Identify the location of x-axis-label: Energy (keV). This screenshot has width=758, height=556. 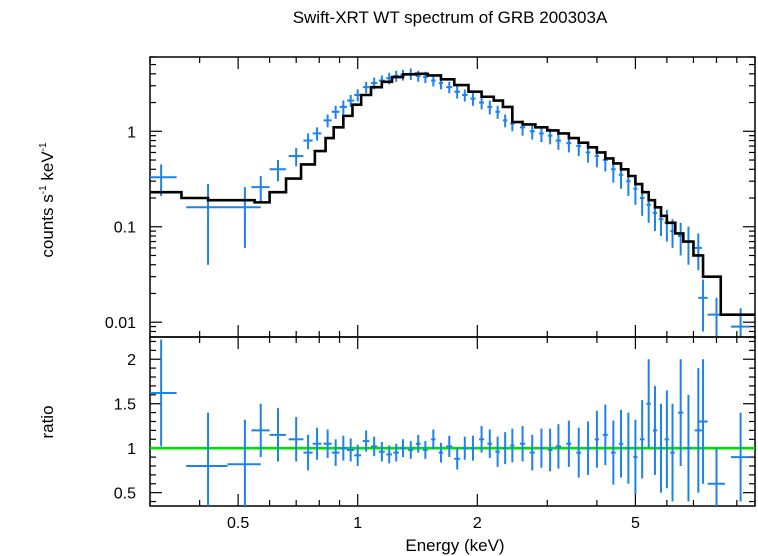
(454, 545).